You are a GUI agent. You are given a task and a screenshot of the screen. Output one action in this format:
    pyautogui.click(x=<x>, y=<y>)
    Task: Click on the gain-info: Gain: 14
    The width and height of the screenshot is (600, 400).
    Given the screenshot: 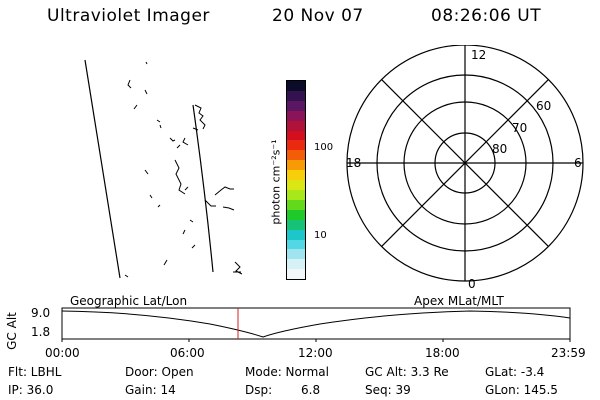 What is the action you would take?
    pyautogui.click(x=150, y=390)
    